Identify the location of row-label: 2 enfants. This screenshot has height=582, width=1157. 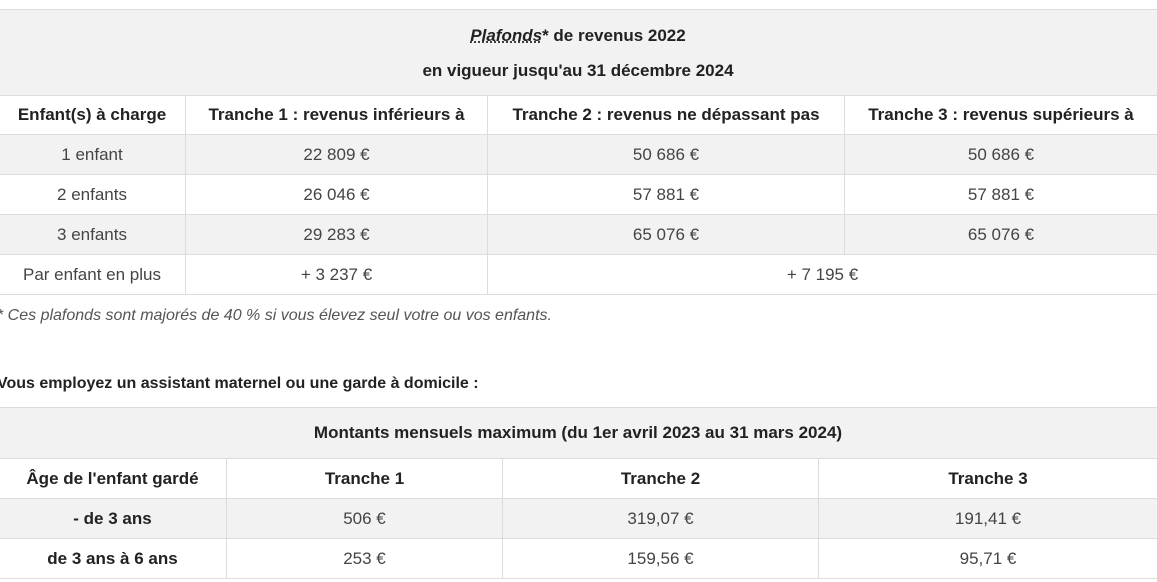
(93, 194).